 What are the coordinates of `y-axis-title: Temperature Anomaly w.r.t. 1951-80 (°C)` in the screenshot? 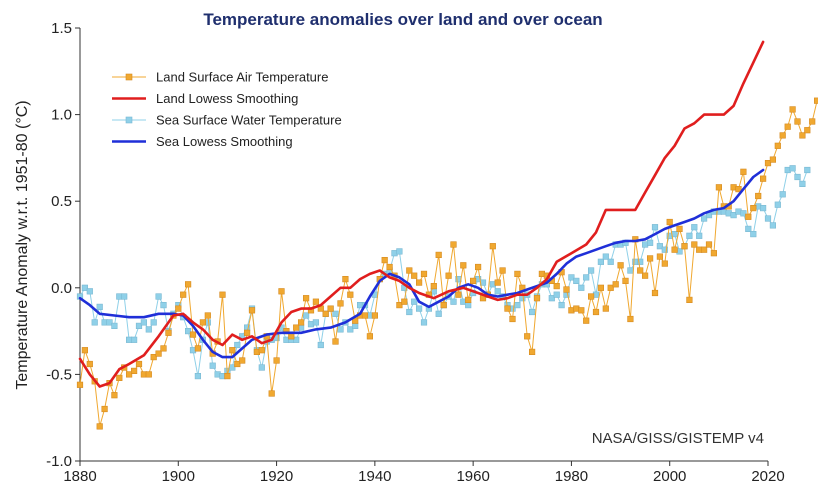 It's located at (22, 244).